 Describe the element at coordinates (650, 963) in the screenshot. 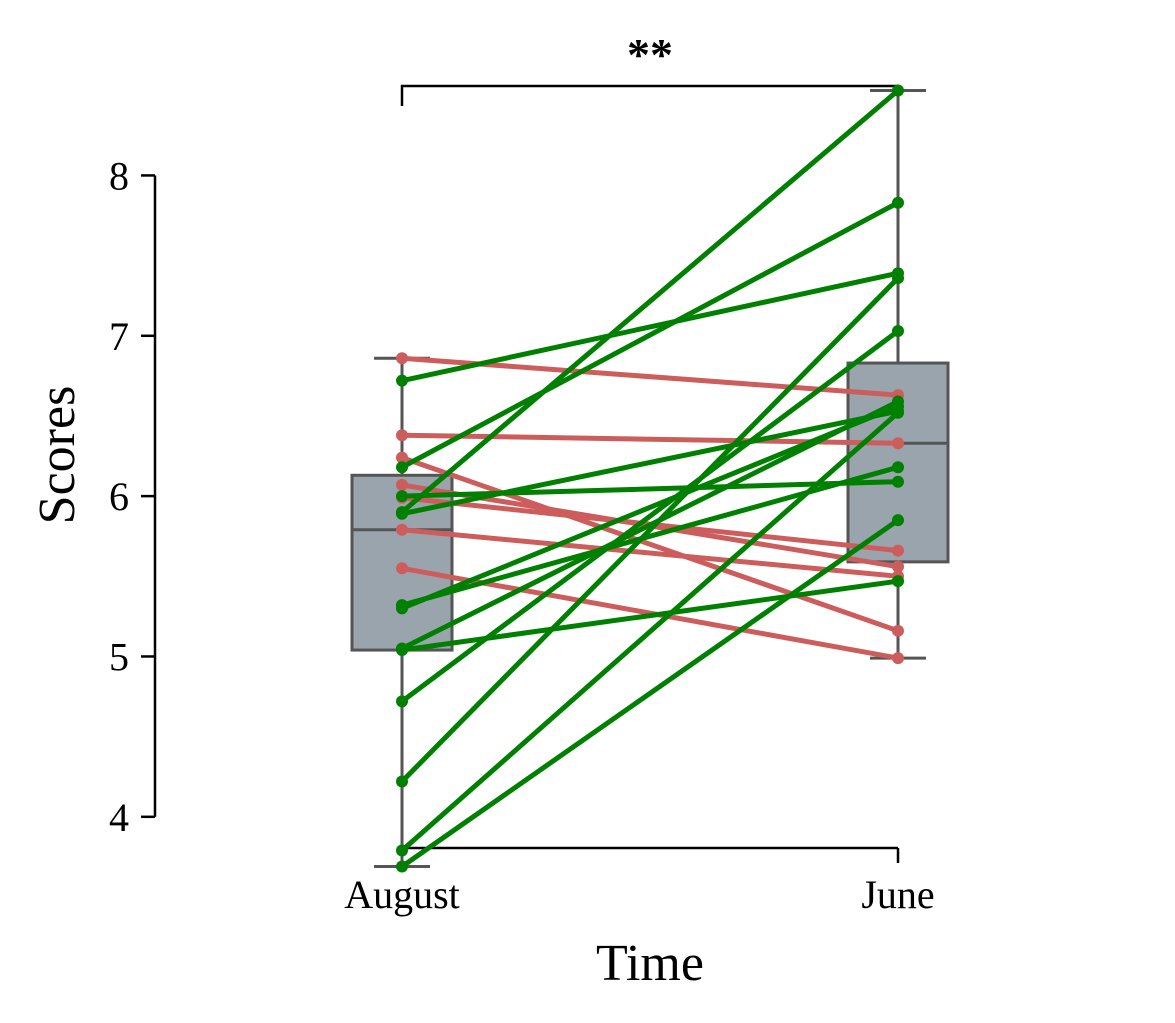

I see `x-axis-title: Time` at that location.